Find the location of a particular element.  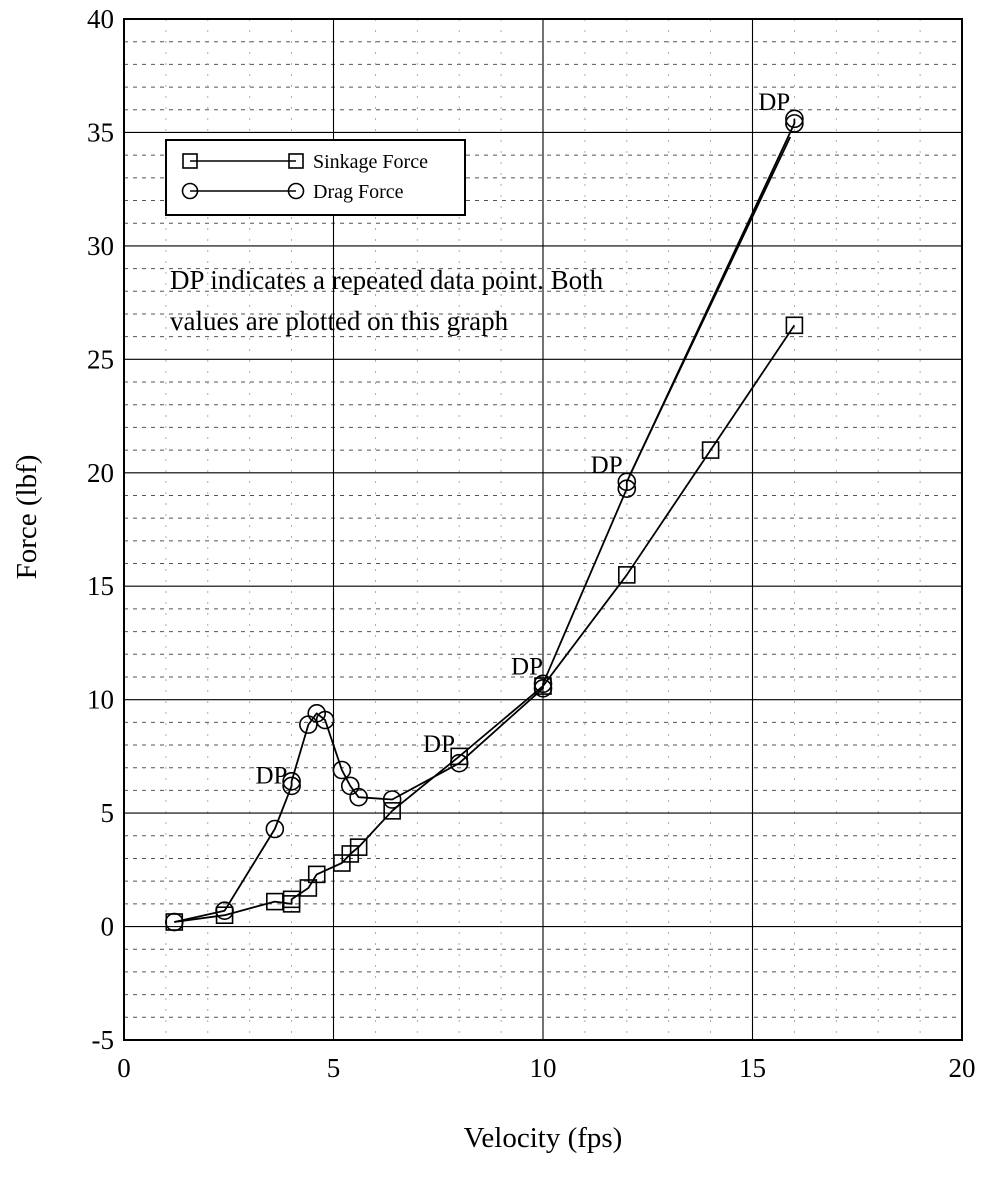

x-tick-label: 10 is located at coordinates (543, 1068).